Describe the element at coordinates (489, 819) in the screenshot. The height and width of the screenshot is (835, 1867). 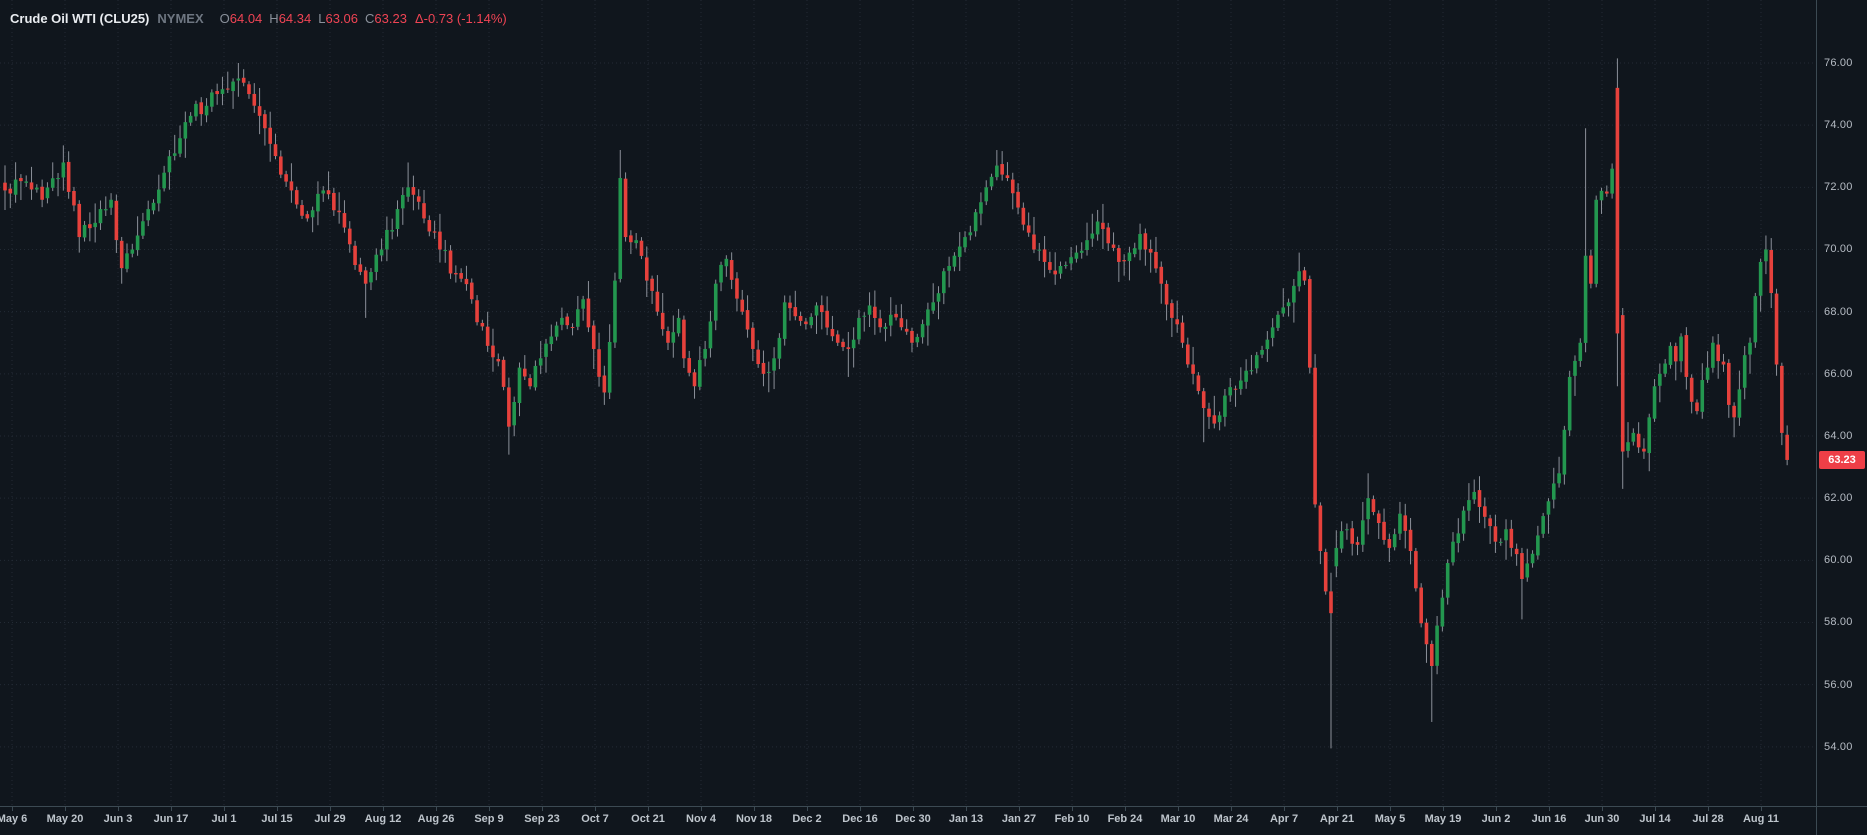
I see `date-tick-label: Sep 9` at that location.